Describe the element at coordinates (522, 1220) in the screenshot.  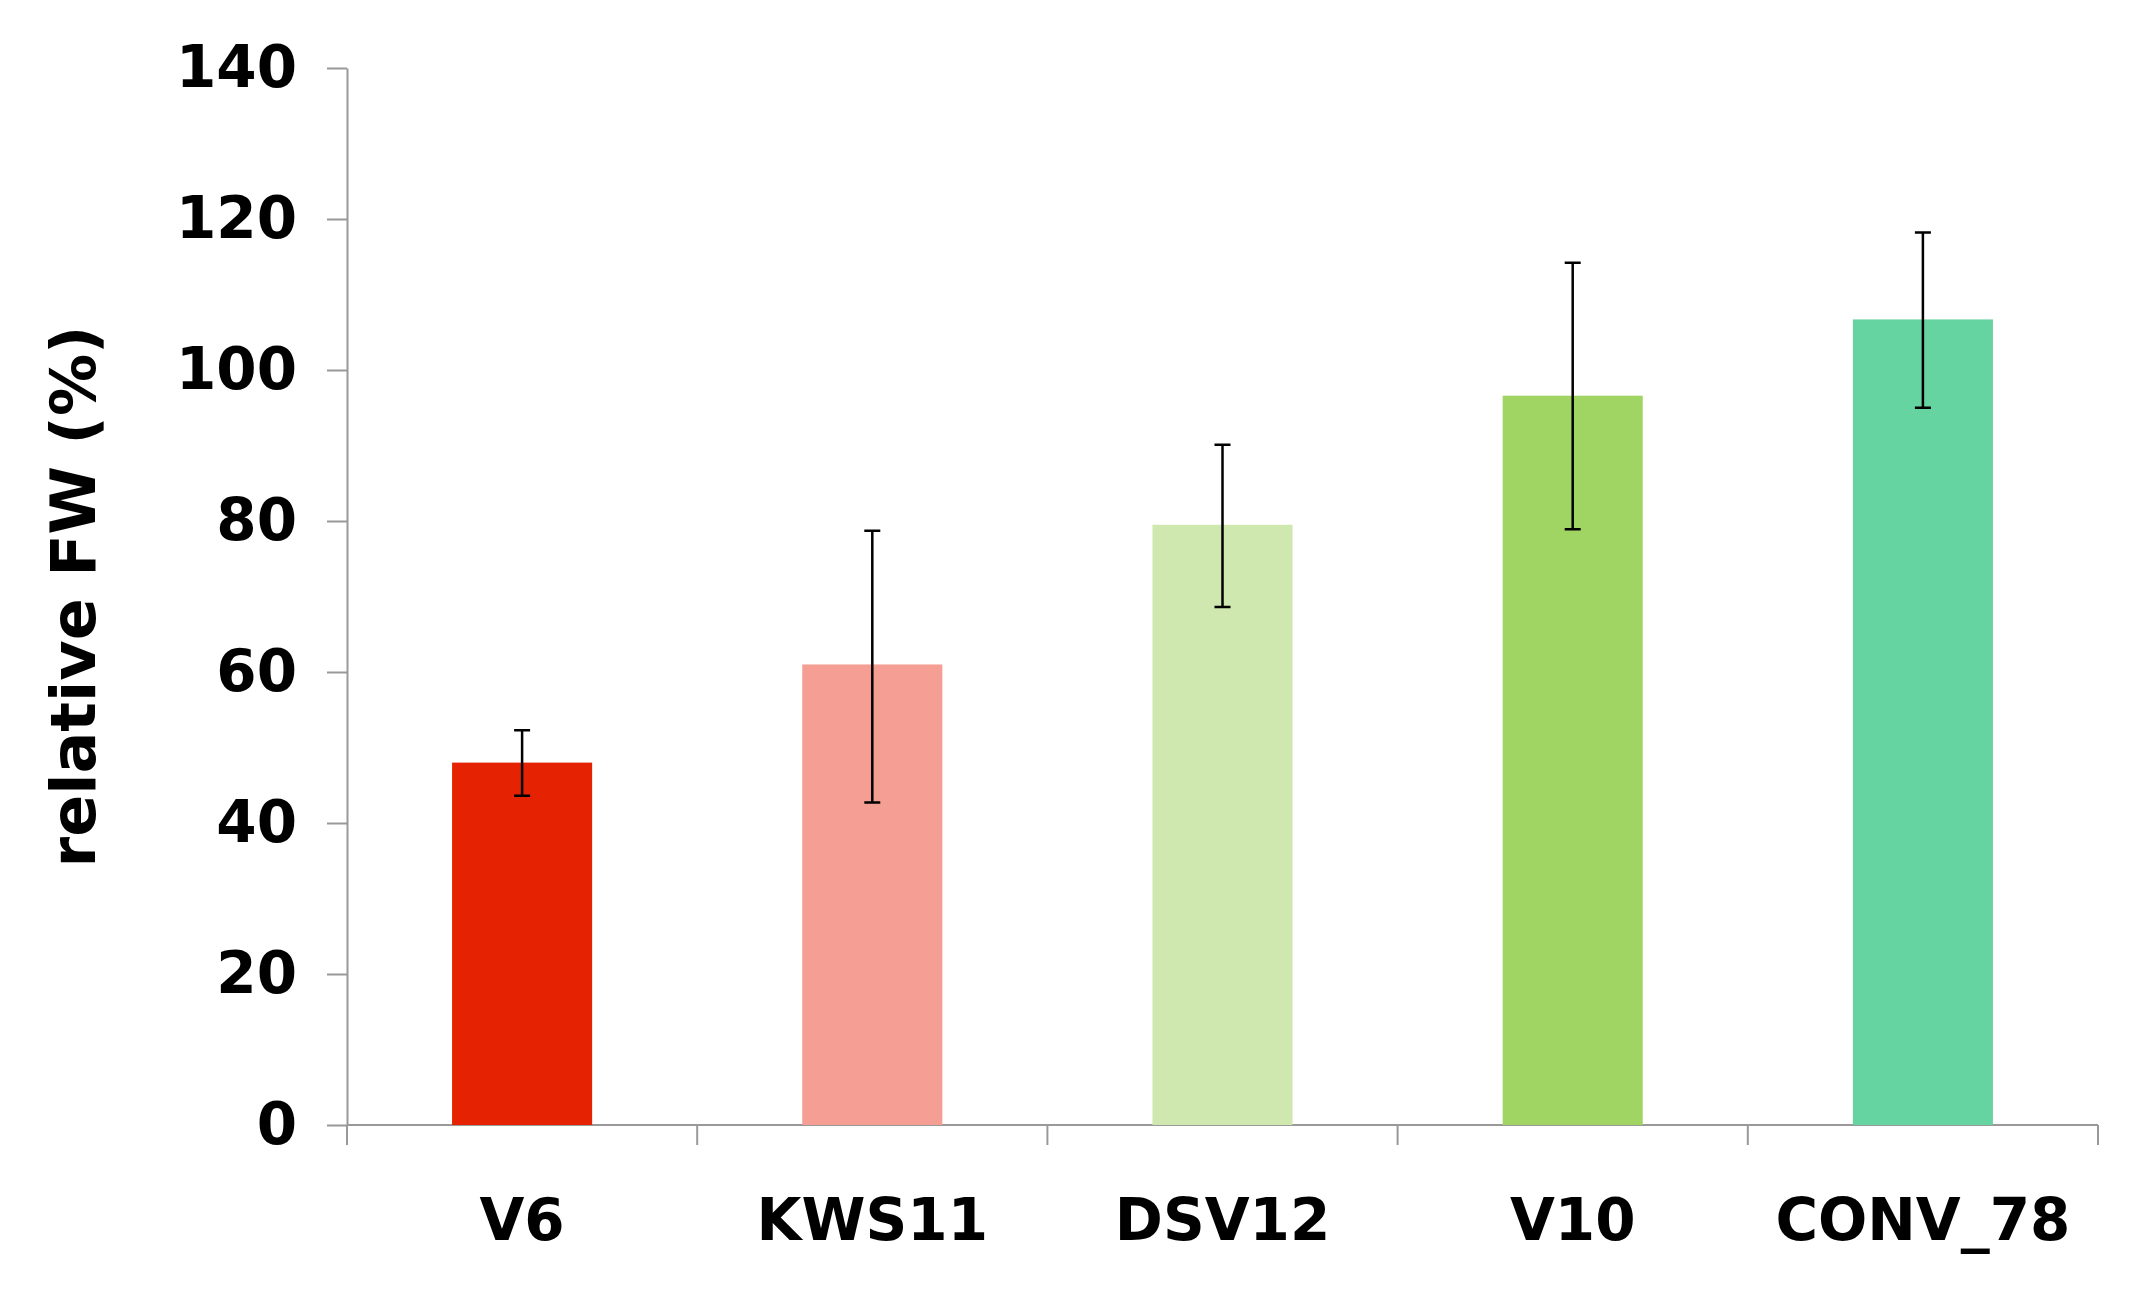
I see `x-tick-label: V6` at that location.